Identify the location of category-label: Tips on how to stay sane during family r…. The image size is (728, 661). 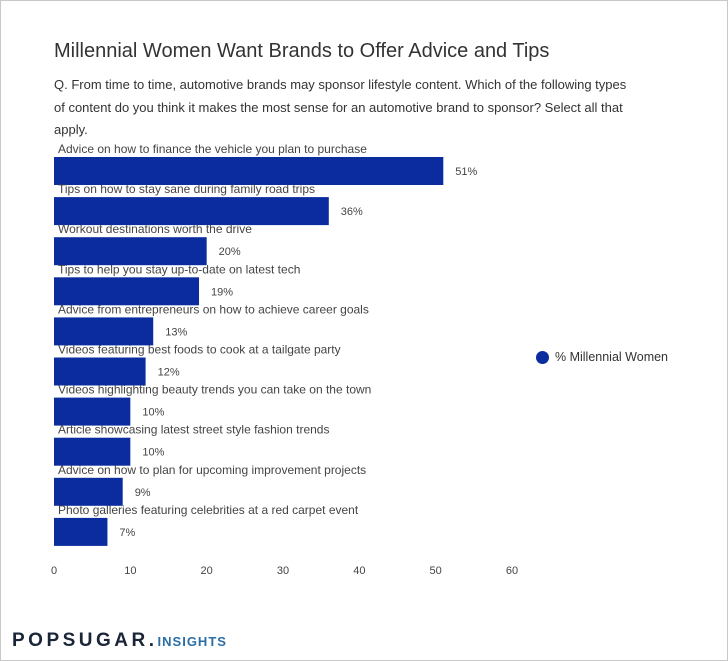
(186, 189).